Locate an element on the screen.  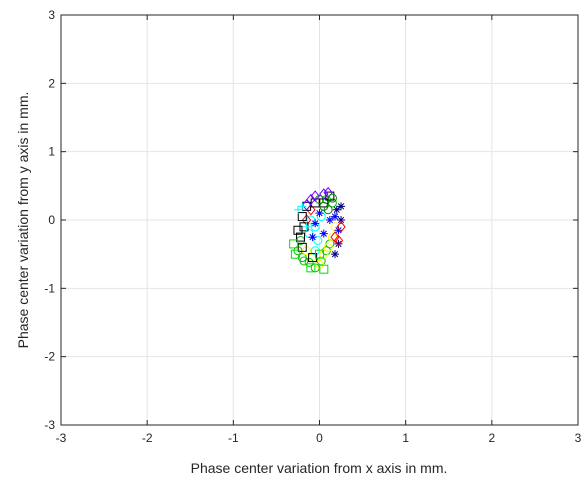
y-tick-label: 1 is located at coordinates (51, 152).